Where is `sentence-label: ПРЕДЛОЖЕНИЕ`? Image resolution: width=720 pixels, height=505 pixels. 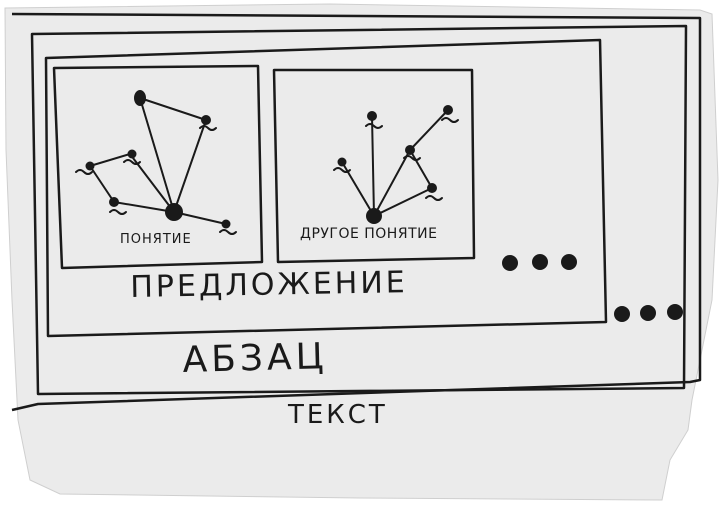
sentence-label: ПРЕДЛОЖЕНИЕ is located at coordinates (269, 285).